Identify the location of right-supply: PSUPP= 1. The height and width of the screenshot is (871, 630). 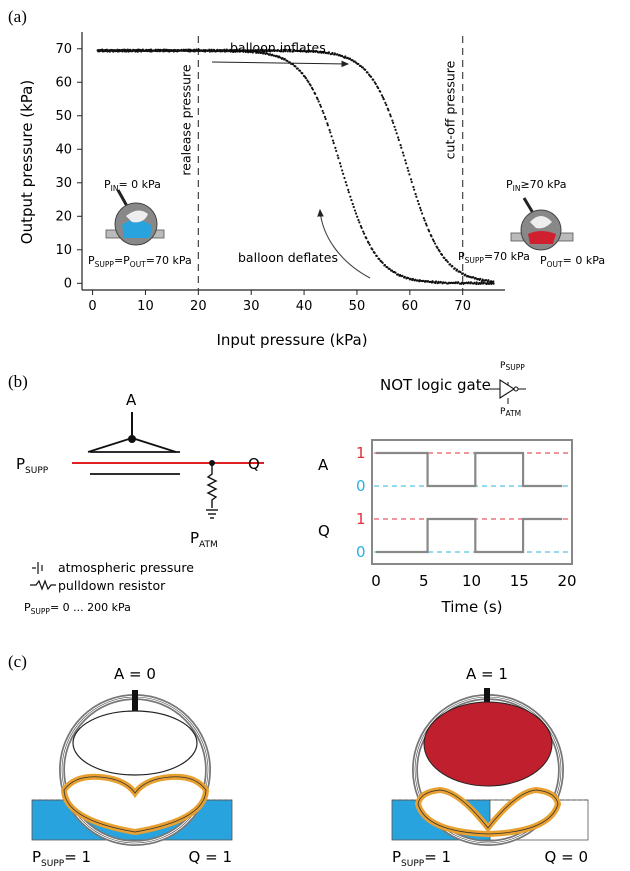
(421, 858).